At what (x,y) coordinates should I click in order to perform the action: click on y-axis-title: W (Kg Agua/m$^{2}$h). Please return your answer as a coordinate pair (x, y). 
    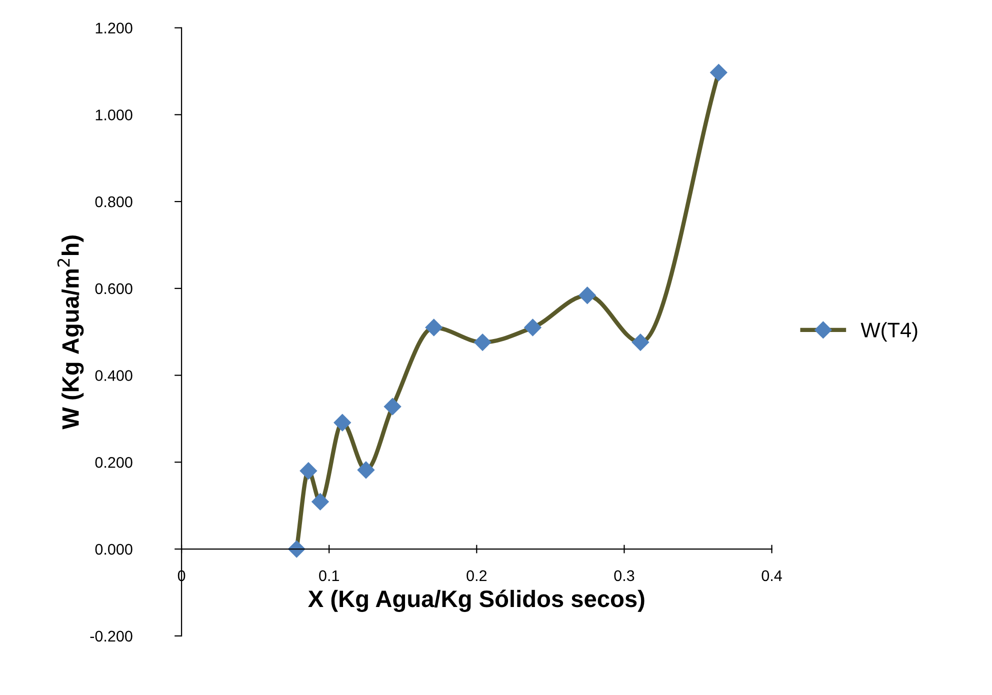
    Looking at the image, I should click on (70, 333).